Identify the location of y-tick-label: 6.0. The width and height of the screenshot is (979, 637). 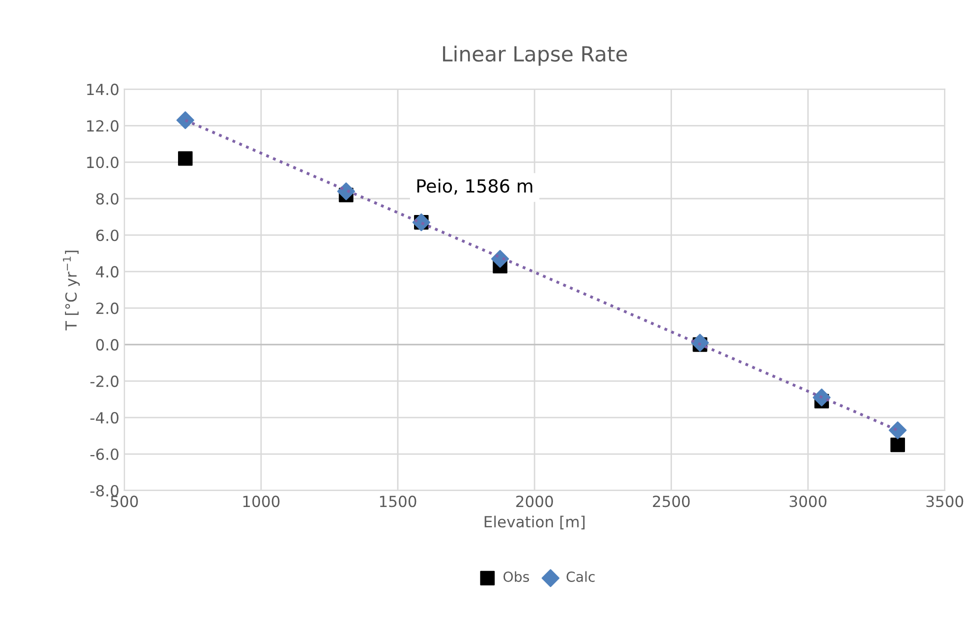
(107, 236).